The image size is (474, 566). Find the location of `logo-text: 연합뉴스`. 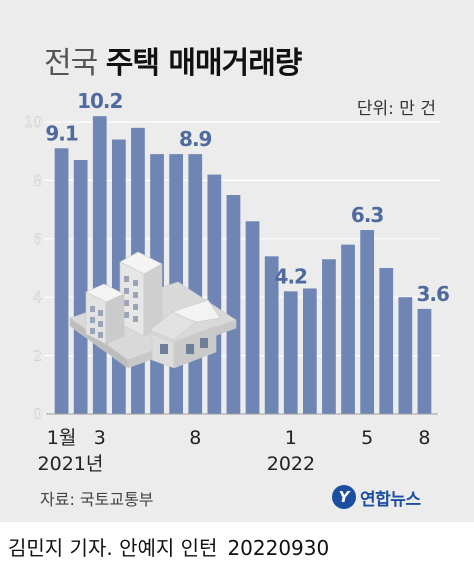

logo-text: 연합뉴스 is located at coordinates (390, 499).